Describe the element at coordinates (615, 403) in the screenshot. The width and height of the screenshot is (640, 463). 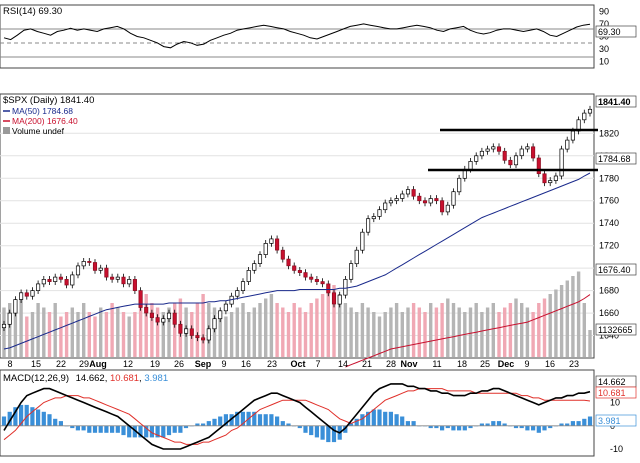
I see `macd-tick-label: 10` at that location.